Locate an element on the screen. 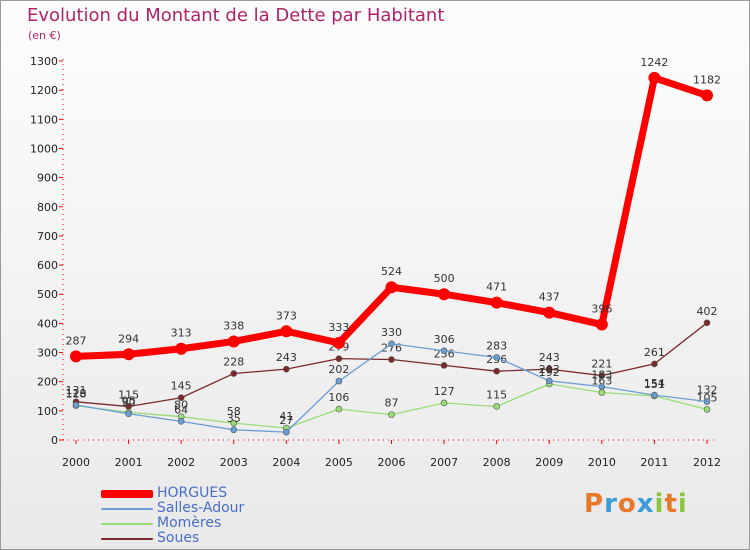 The width and height of the screenshot is (750, 550). data-label-salles-adour: 203 is located at coordinates (549, 369).